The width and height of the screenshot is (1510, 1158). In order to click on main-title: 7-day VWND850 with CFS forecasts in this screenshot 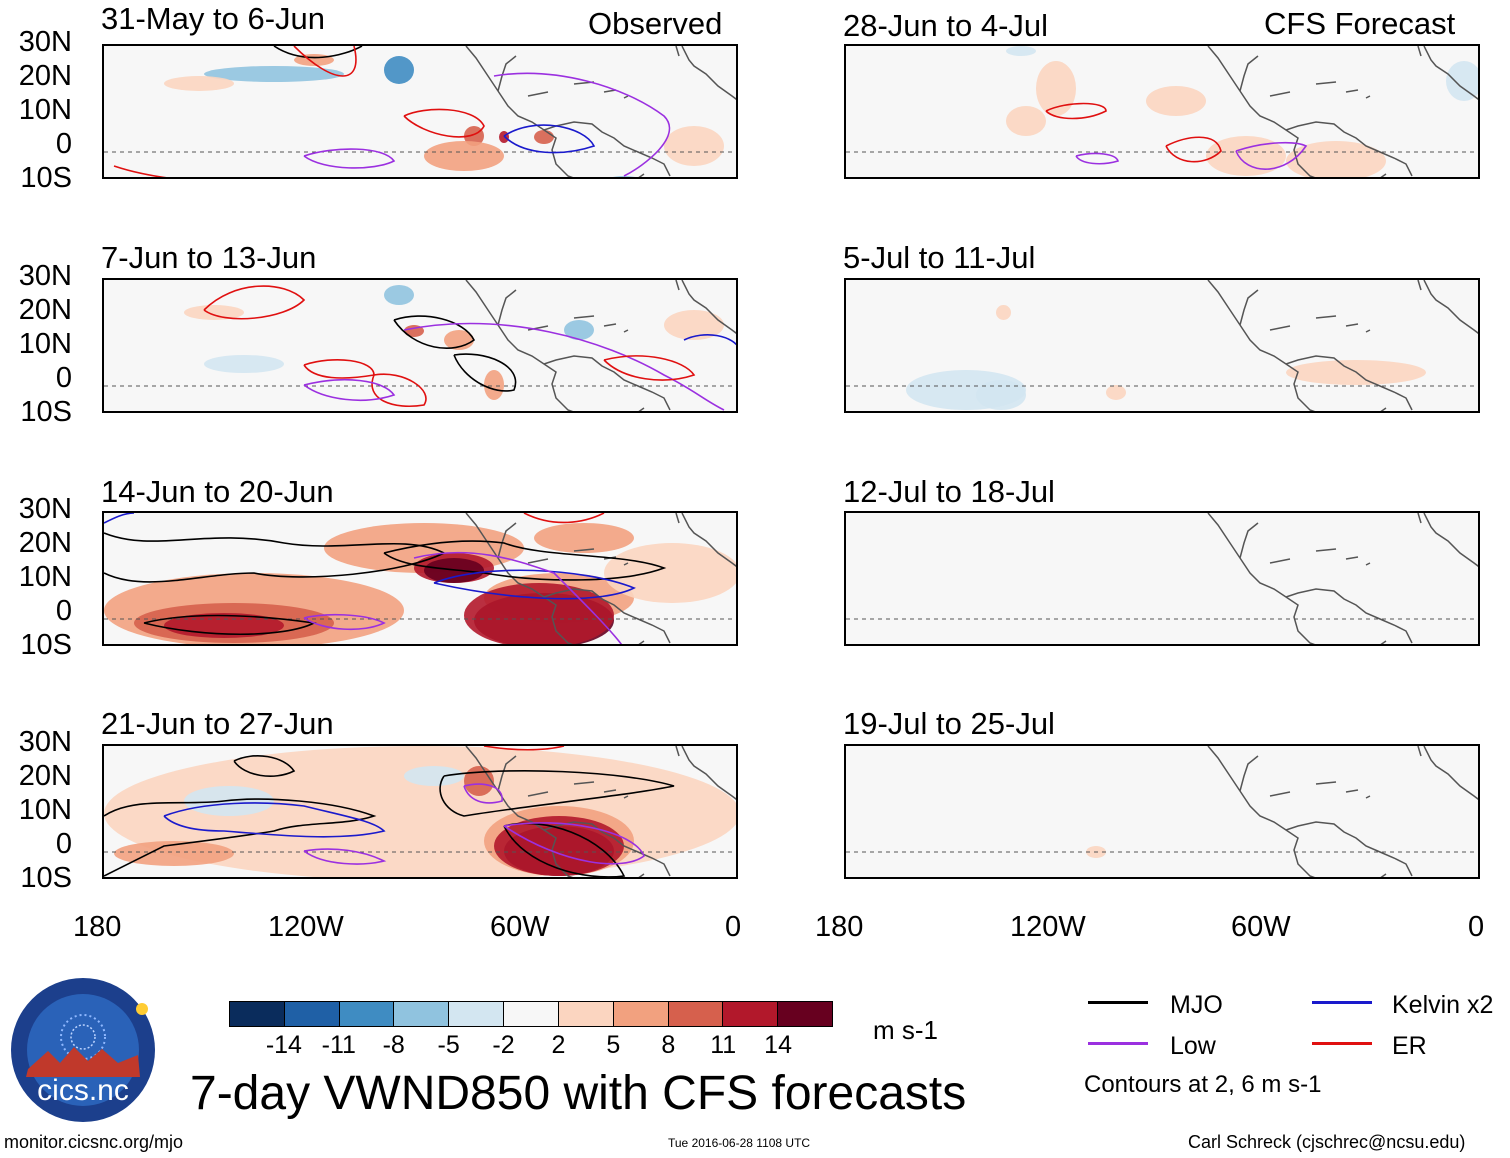, I will do `click(578, 1093)`.